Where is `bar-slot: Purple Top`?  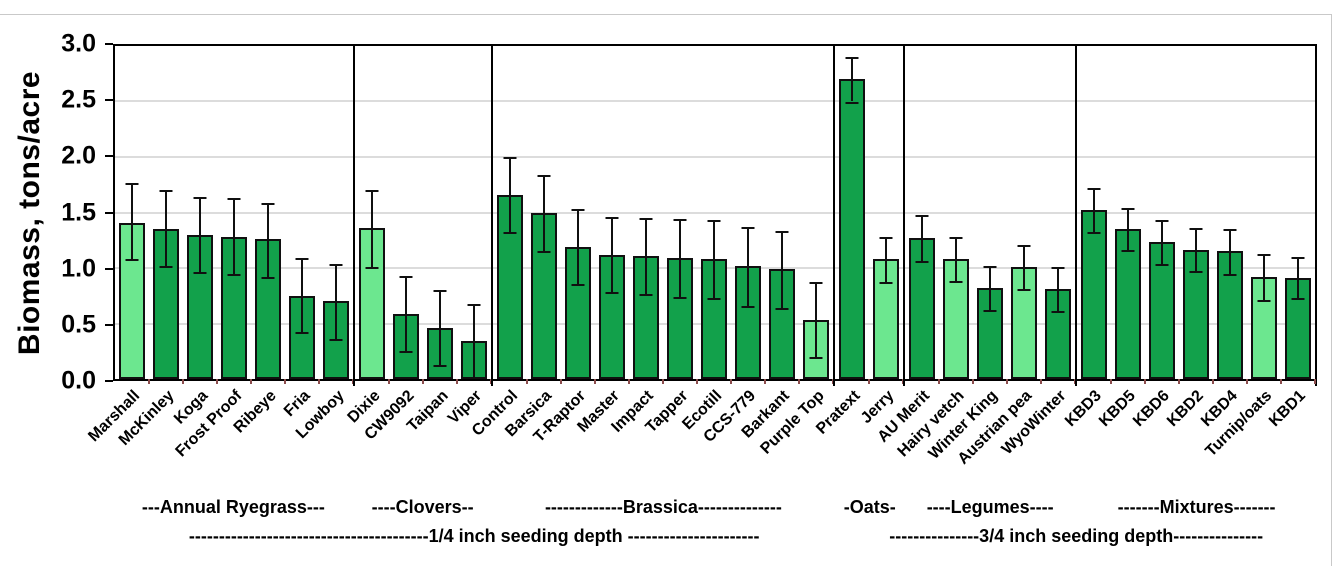 bar-slot: Purple Top is located at coordinates (795, 252).